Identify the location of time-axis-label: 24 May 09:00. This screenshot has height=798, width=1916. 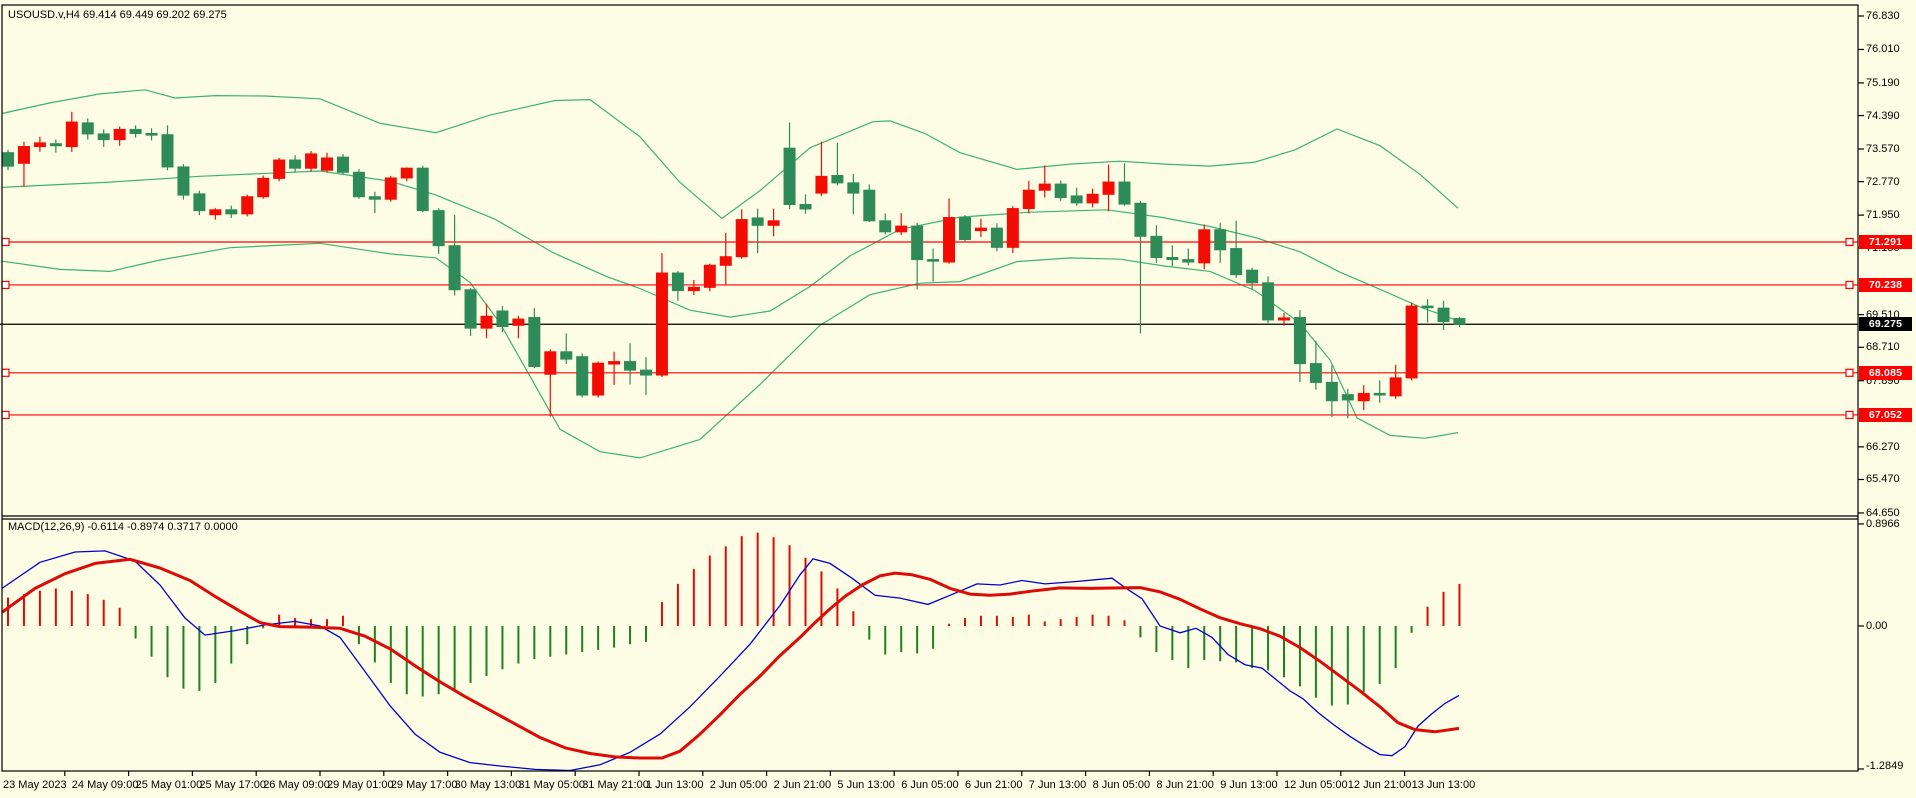
(105, 785).